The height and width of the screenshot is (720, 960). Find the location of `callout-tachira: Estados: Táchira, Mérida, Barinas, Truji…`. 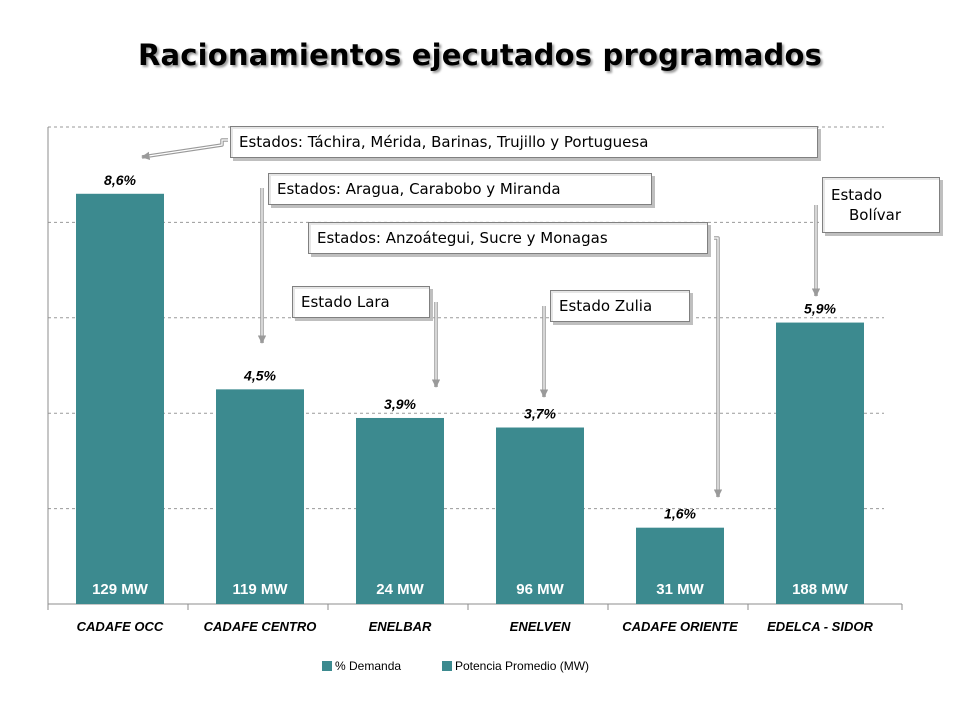

callout-tachira: Estados: Táchira, Mérida, Barinas, Truji… is located at coordinates (524, 142).